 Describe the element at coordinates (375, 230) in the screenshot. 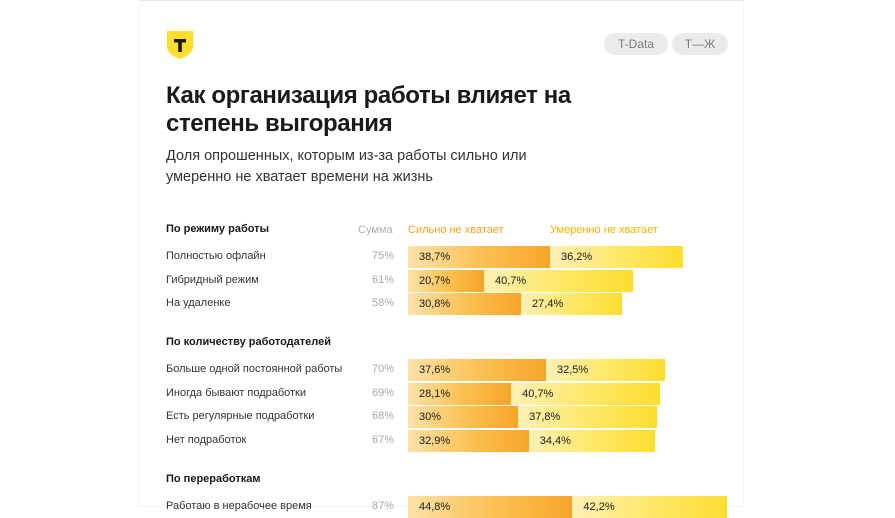

I see `sum-header: Сумма` at that location.